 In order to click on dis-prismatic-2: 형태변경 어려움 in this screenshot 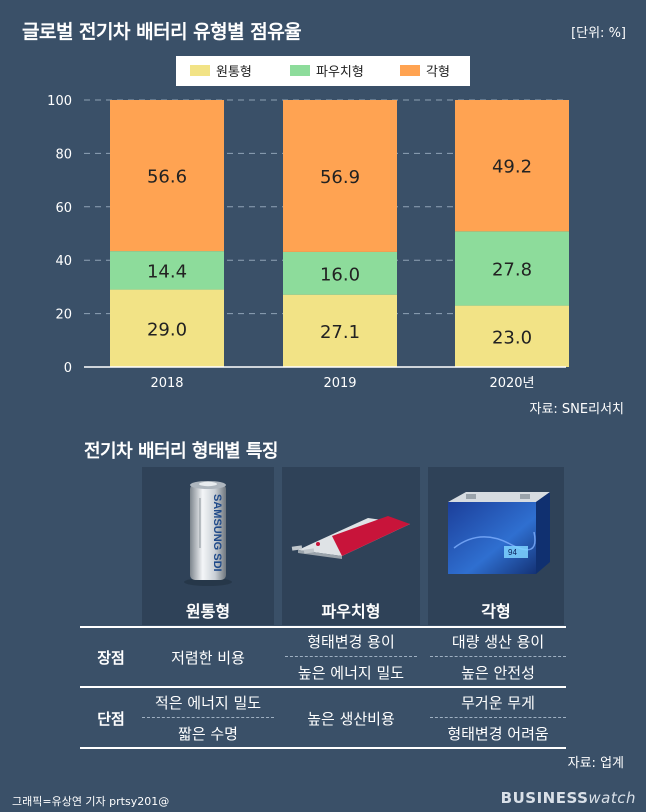, I will do `click(498, 734)`.